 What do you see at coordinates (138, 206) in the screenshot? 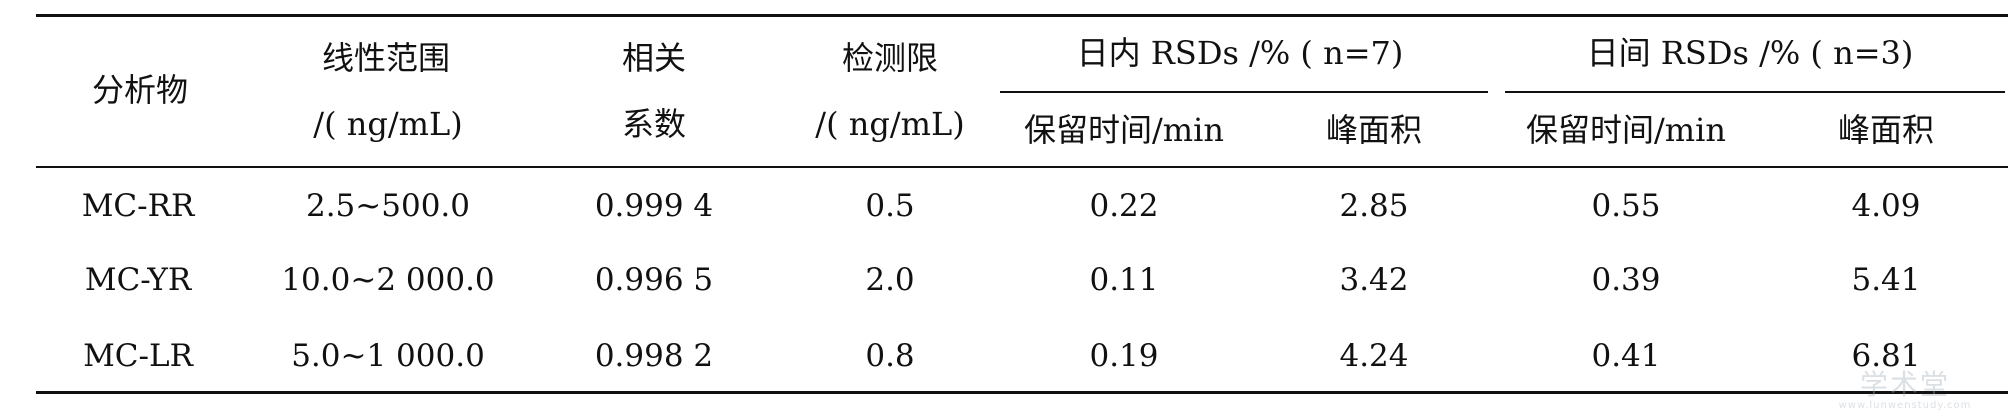
I see `row-mc-rr-analyte: MC-RR` at bounding box center [138, 206].